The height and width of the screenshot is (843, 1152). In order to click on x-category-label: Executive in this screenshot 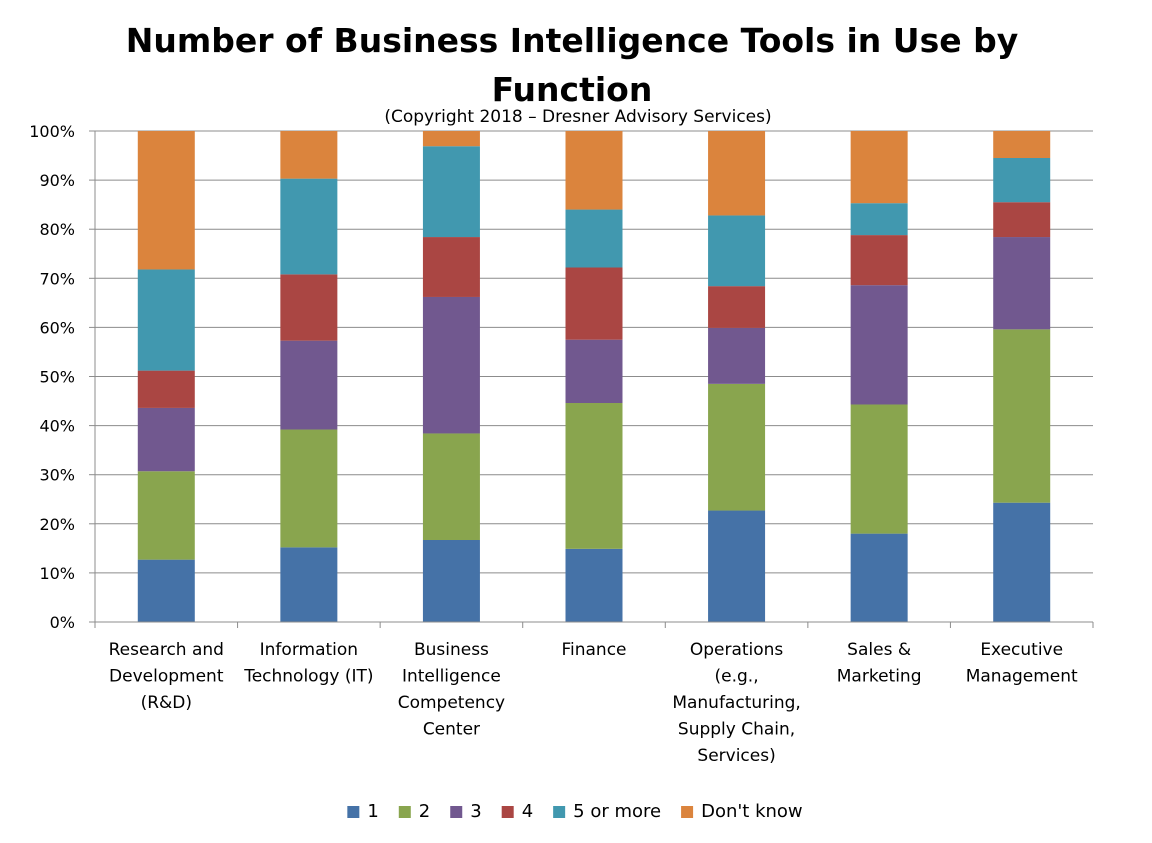, I will do `click(1021, 650)`.